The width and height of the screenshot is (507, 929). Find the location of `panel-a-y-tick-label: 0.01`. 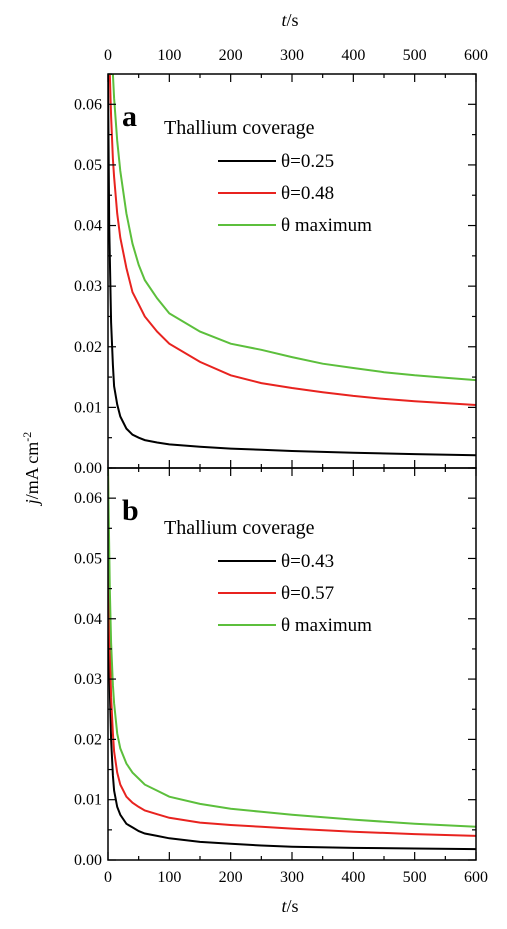

panel-a-y-tick-label: 0.01 is located at coordinates (88, 407).